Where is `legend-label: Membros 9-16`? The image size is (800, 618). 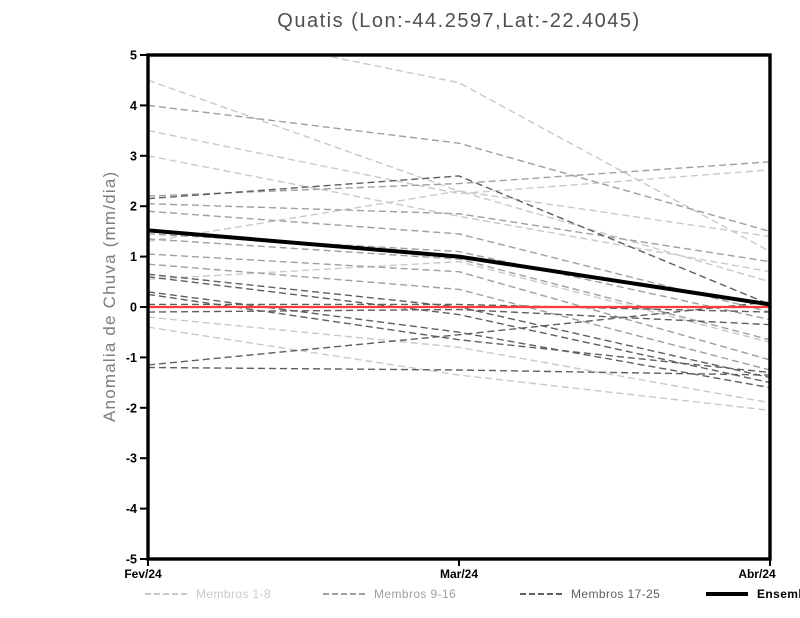
legend-label: Membros 9-16 is located at coordinates (415, 594).